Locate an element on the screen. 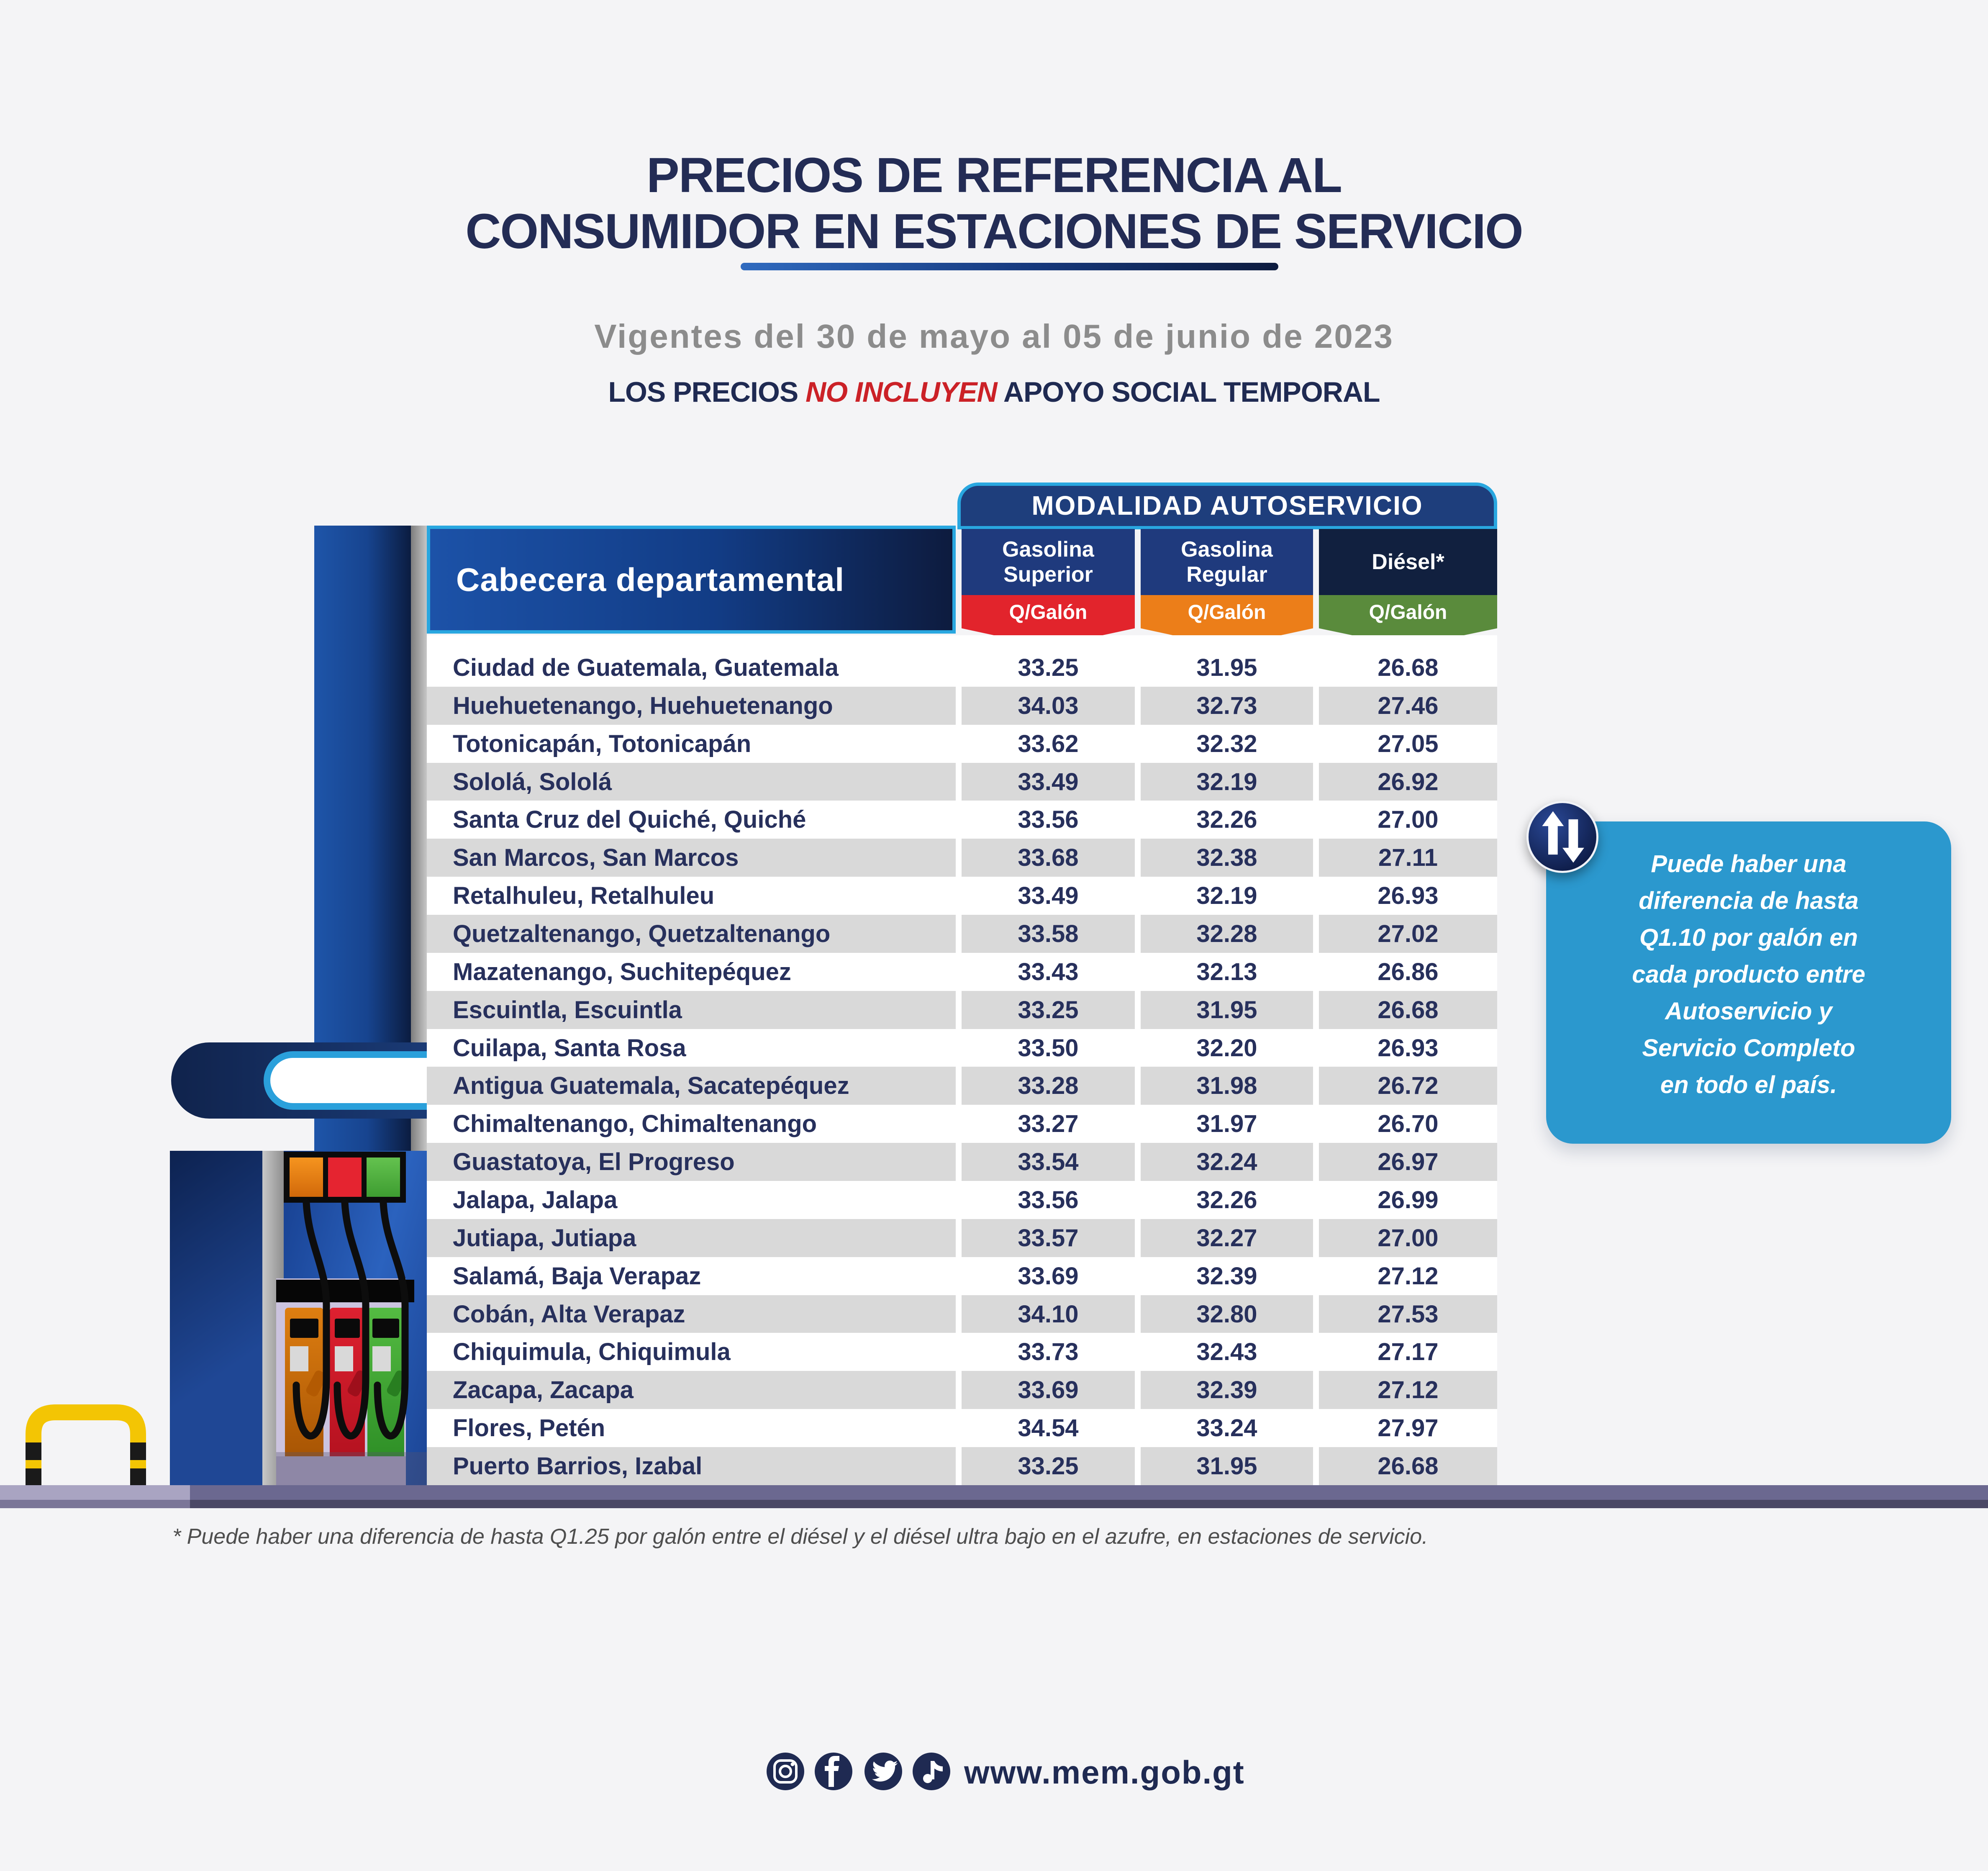  twitter-icon is located at coordinates (883, 1771).